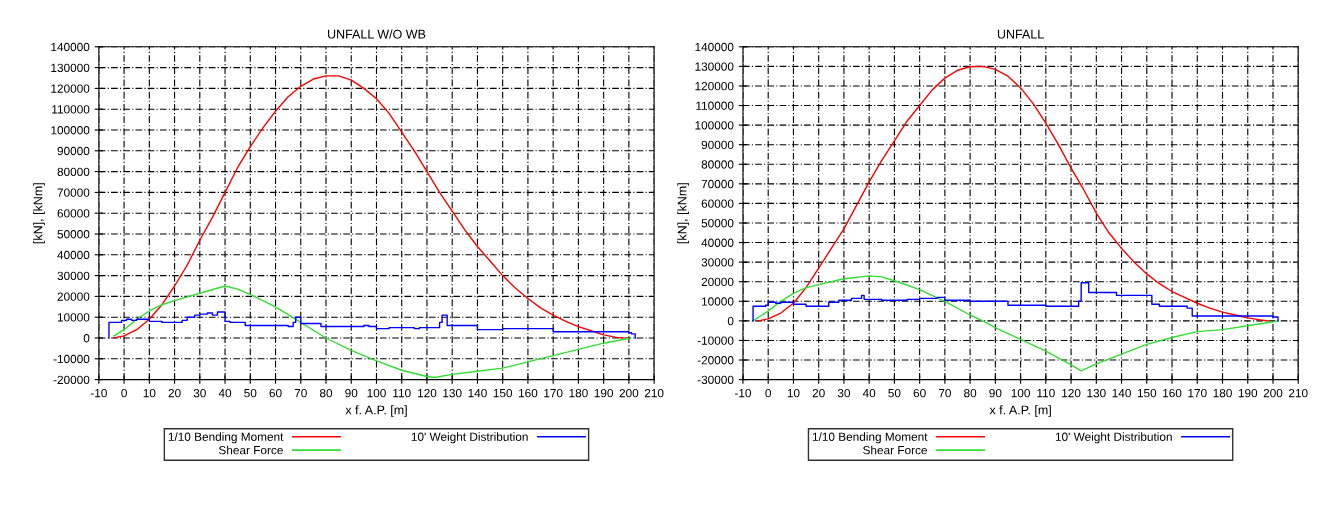 The width and height of the screenshot is (1318, 520). I want to click on chart-title: UNFALL W/O WB, so click(377, 34).